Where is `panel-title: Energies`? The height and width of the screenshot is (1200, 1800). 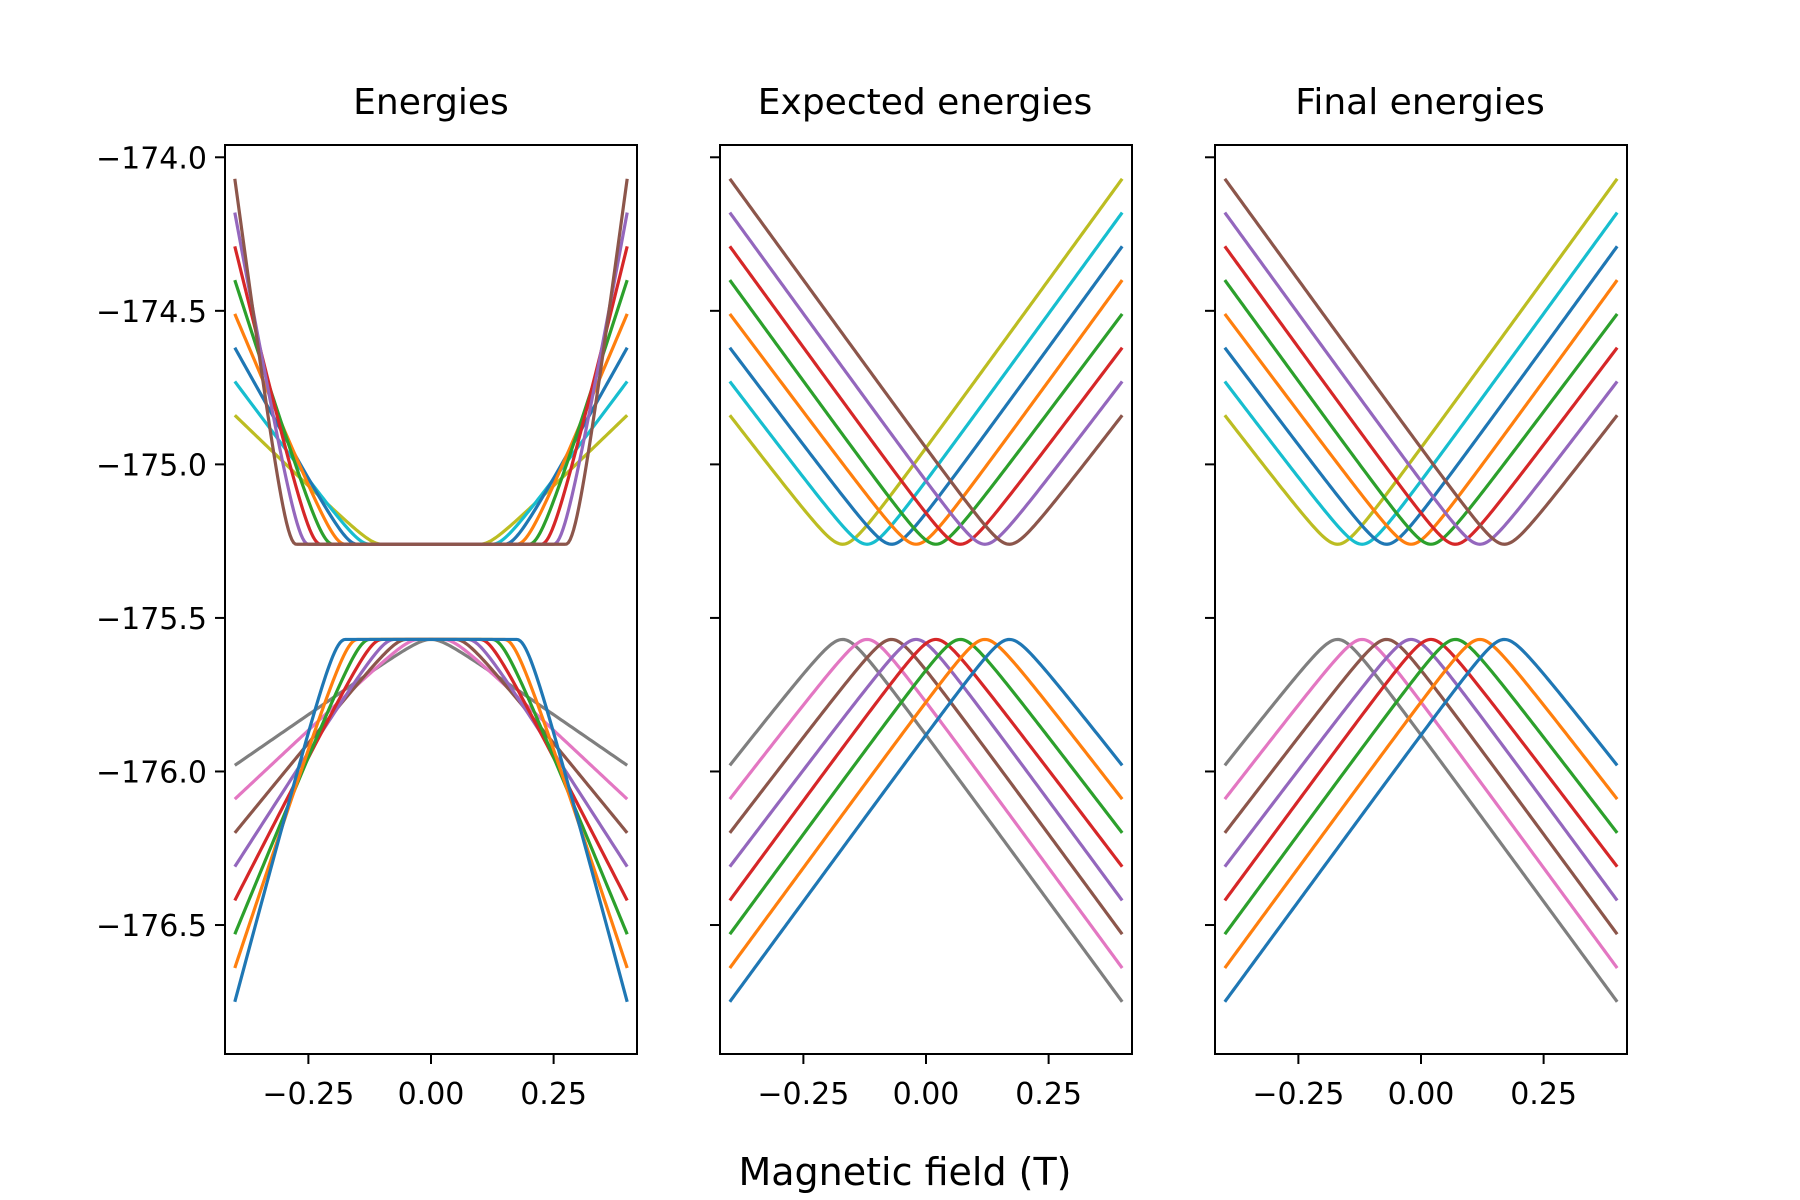 panel-title: Energies is located at coordinates (431, 102).